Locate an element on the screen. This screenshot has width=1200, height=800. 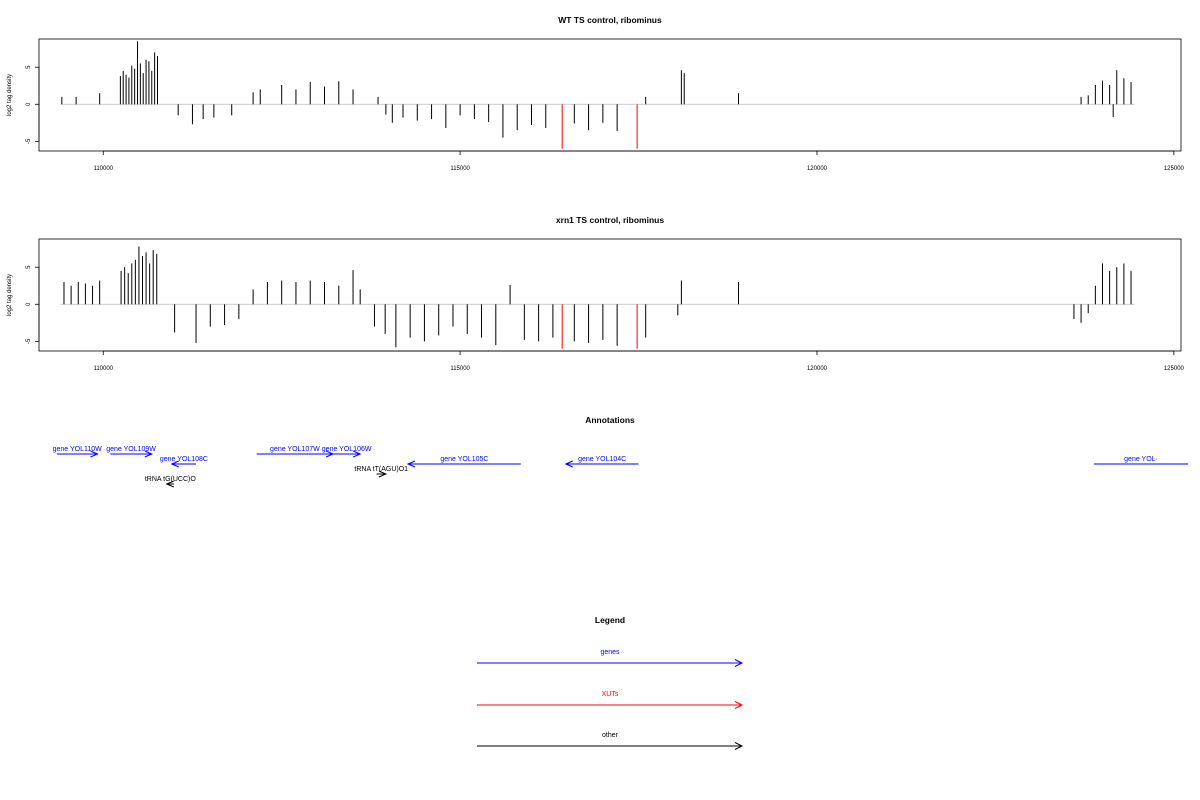
feature: gene YOL110W is located at coordinates (78, 452).